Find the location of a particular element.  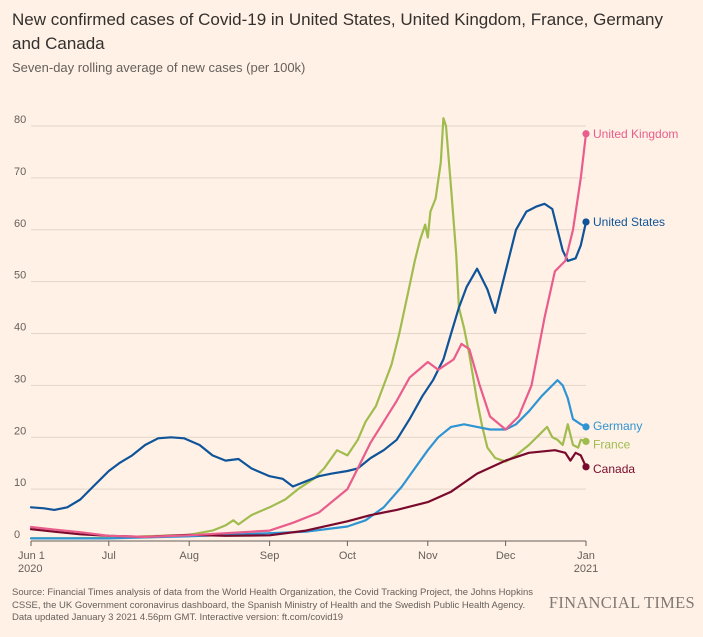

y-tick-label: 30 is located at coordinates (20, 379).